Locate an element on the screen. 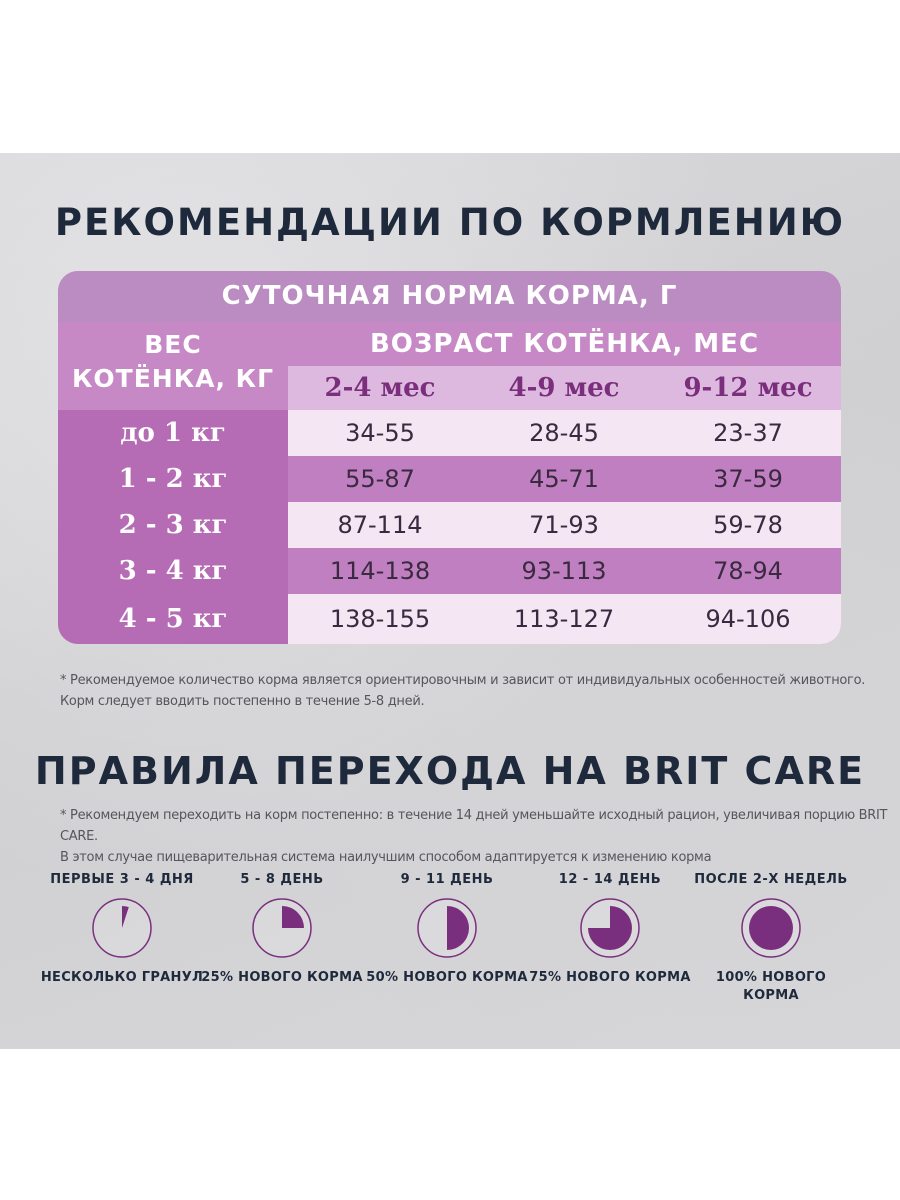 The width and height of the screenshot is (900, 1200). weight-header-cell: ВЕС КОТЁНКА, КГ is located at coordinates (173, 366).